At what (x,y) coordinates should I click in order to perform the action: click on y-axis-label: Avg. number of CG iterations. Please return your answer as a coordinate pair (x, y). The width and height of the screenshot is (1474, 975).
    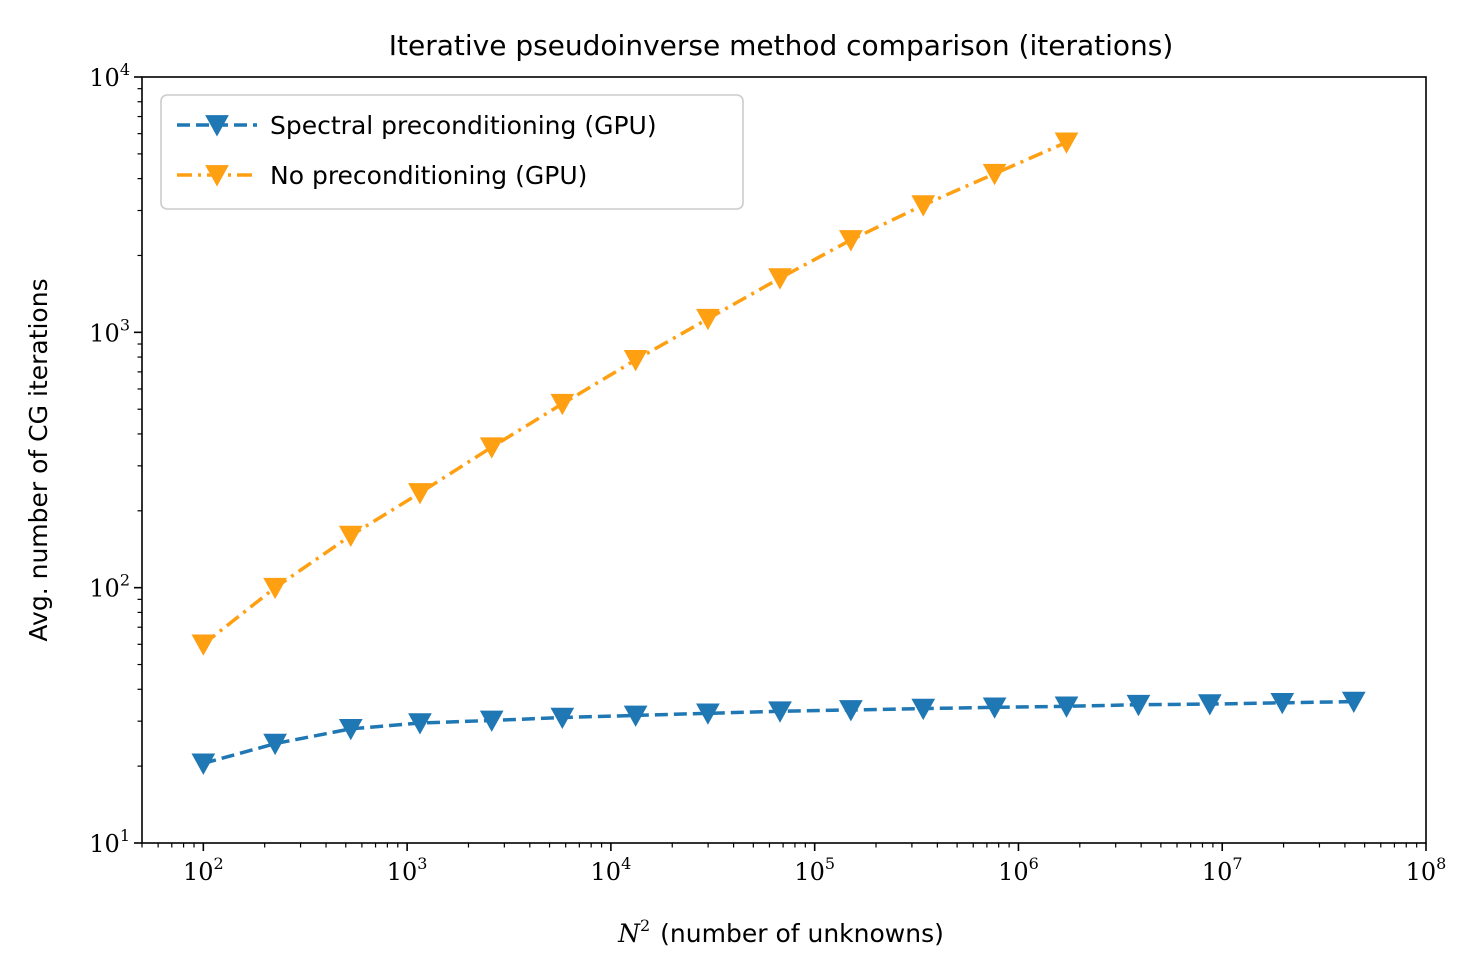
    Looking at the image, I should click on (38, 459).